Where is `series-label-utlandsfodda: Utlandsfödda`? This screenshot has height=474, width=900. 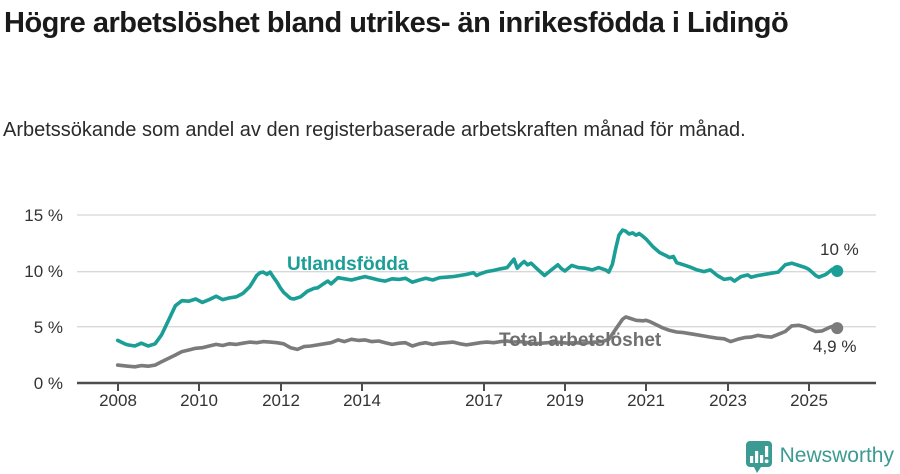
series-label-utlandsfodda: Utlandsfödda is located at coordinates (348, 264).